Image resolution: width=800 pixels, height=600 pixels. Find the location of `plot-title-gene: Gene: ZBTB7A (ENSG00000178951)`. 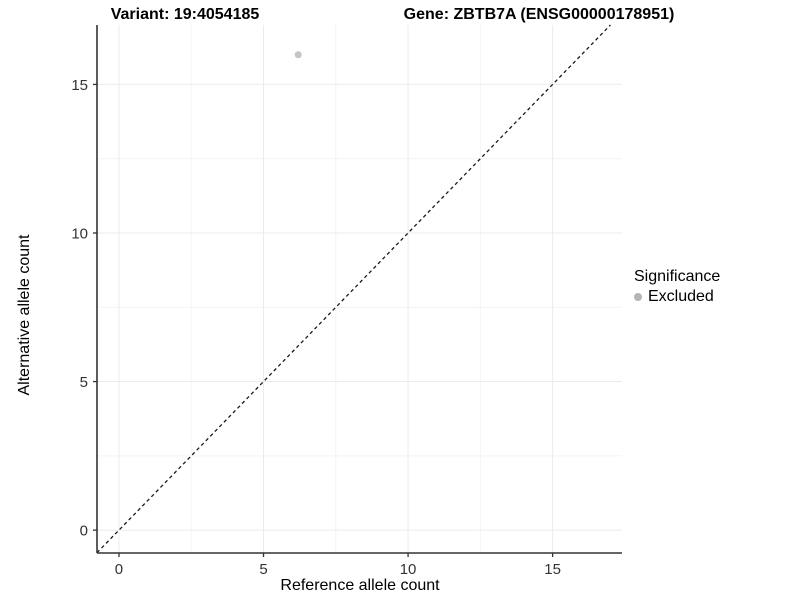

plot-title-gene: Gene: ZBTB7A (ENSG00000178951) is located at coordinates (539, 14).